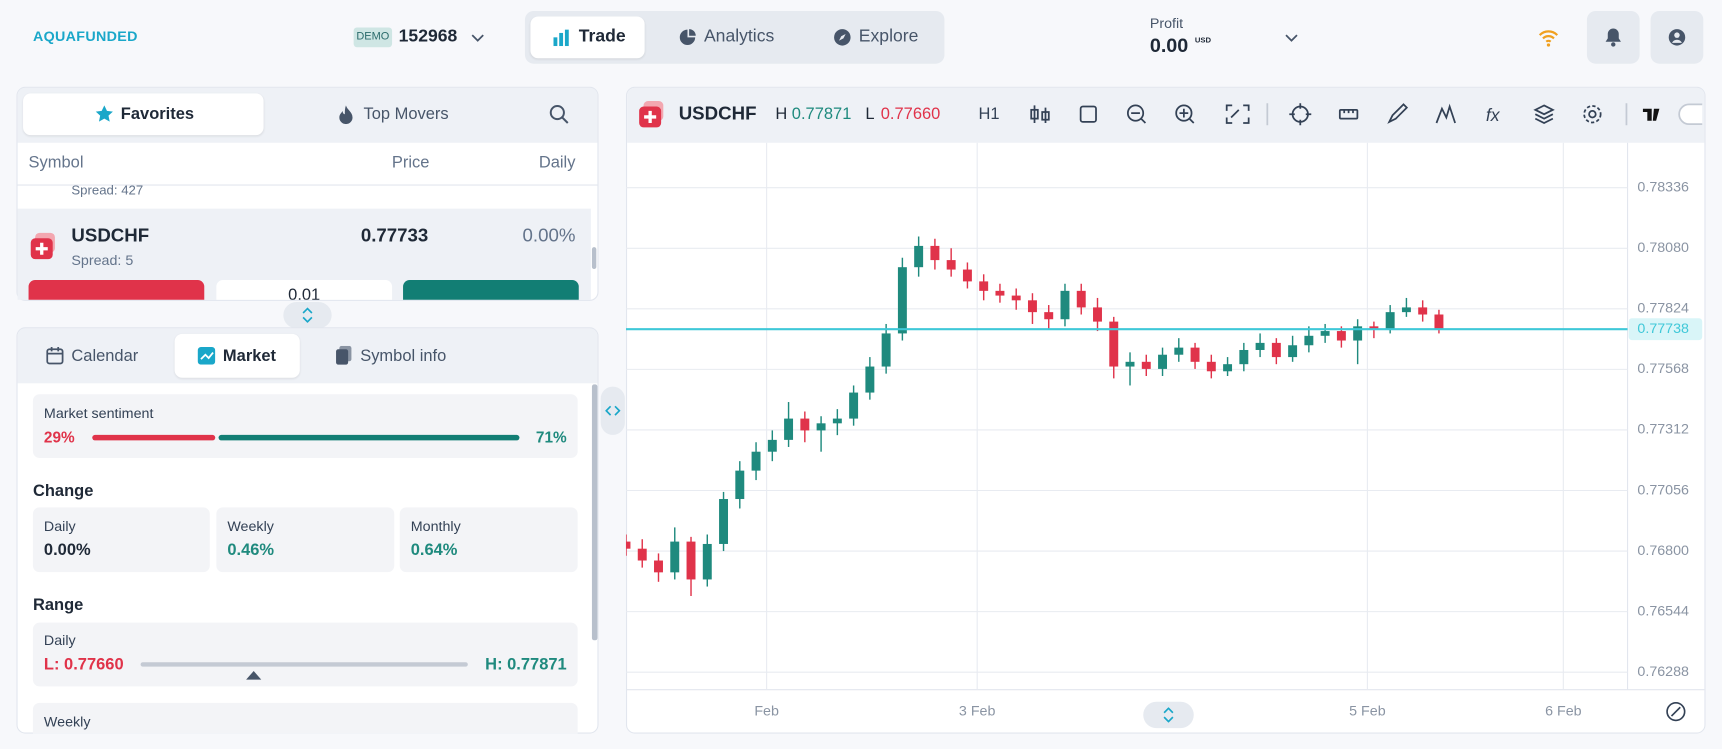 This screenshot has width=1722, height=749. Describe the element at coordinates (559, 114) in the screenshot. I see `search-icon` at that location.